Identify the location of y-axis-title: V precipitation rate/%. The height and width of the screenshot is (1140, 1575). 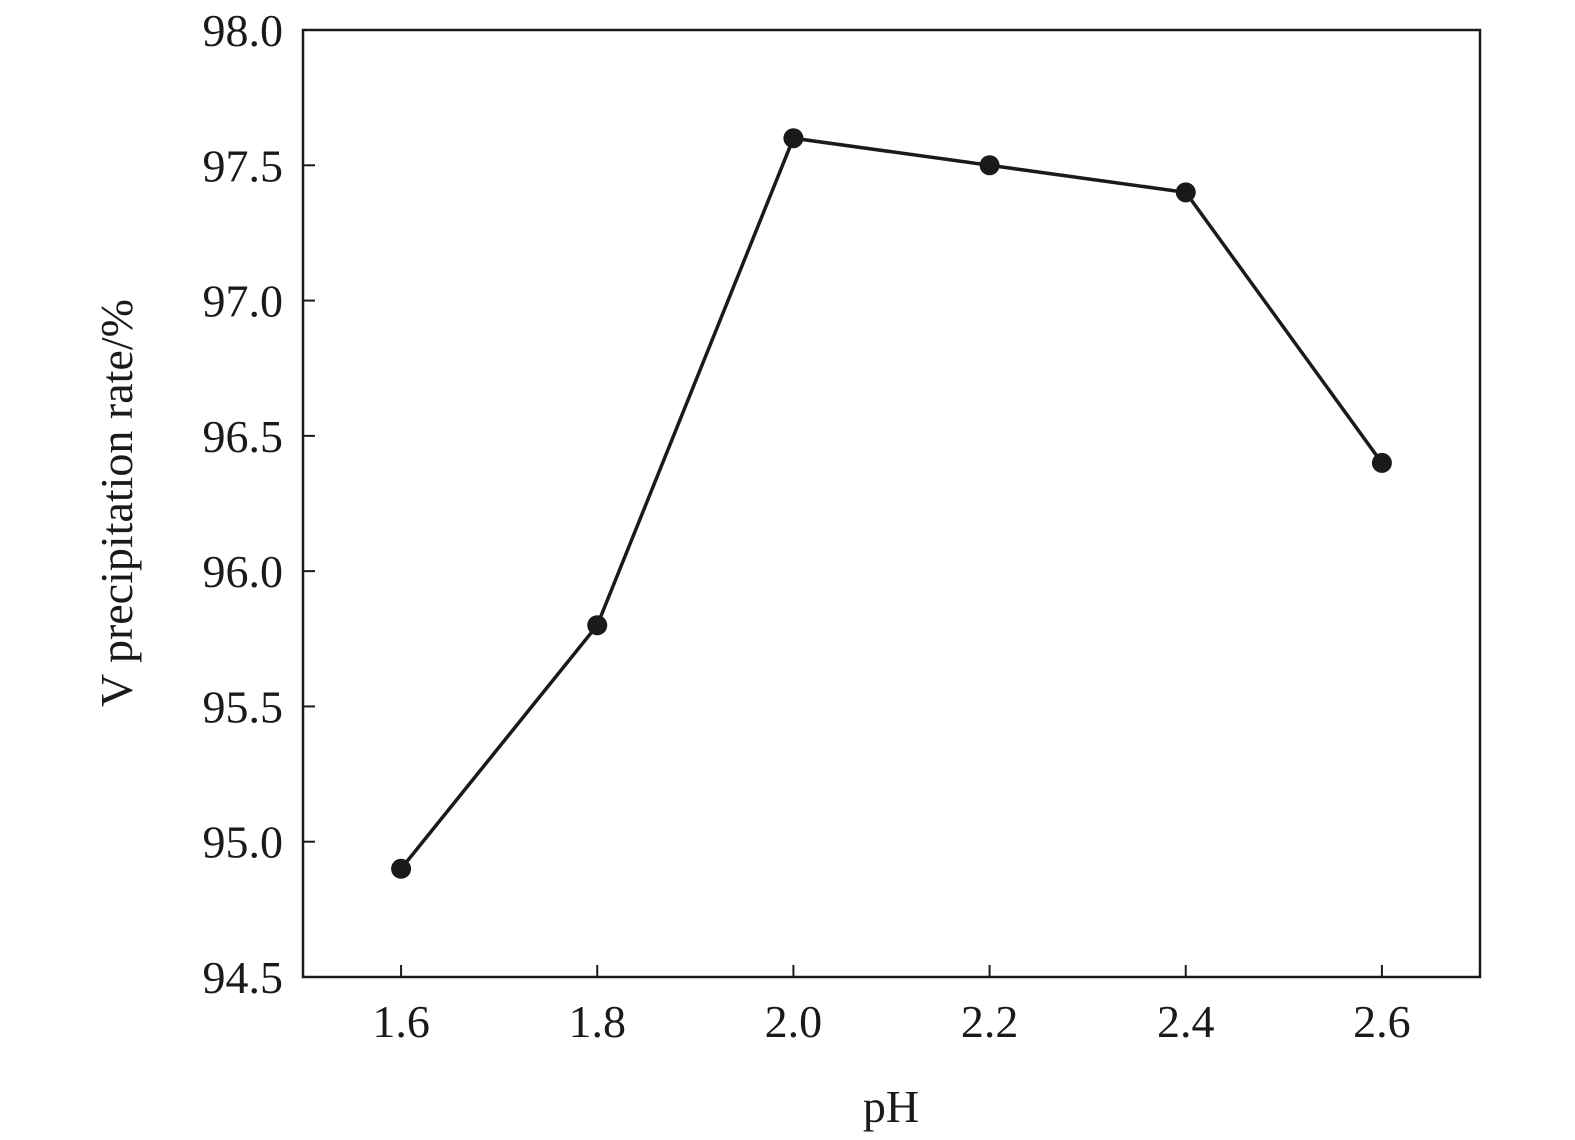
(116, 503).